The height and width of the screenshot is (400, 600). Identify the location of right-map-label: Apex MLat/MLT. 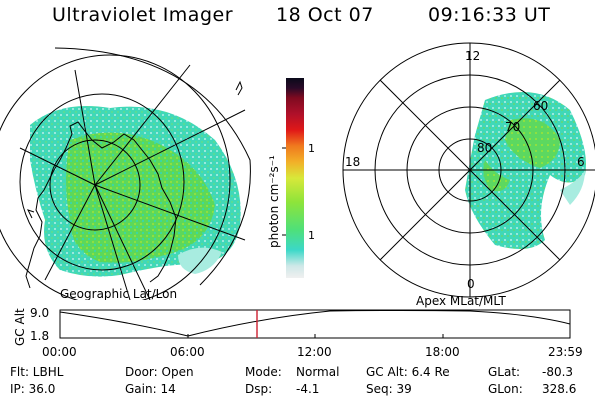
(461, 301).